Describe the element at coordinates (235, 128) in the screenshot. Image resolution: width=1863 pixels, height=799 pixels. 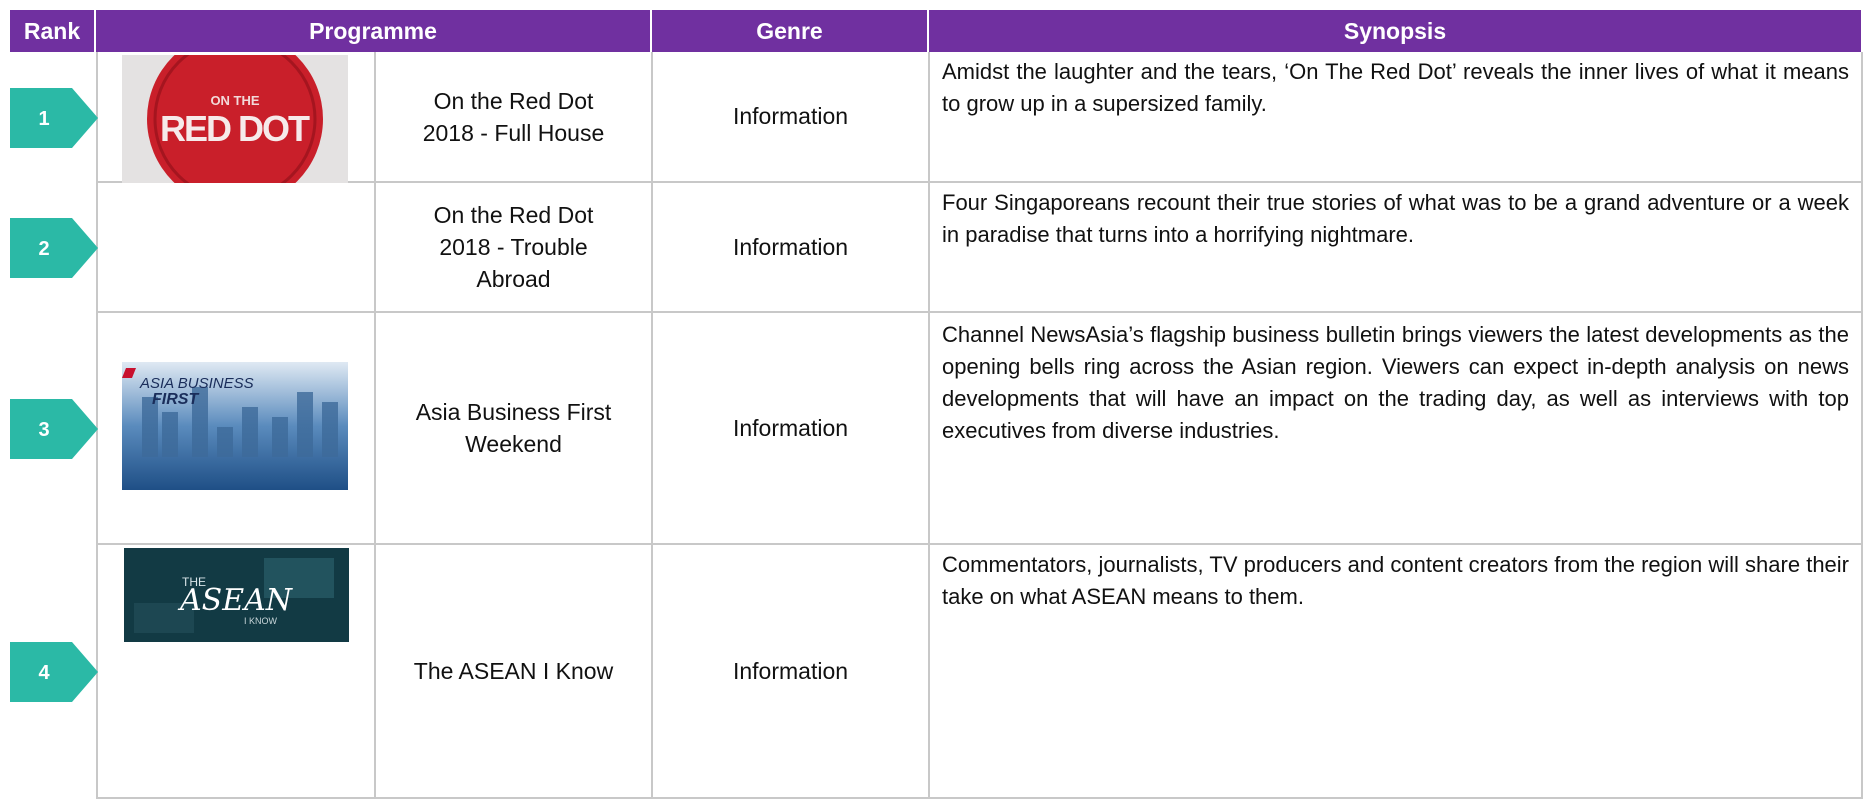
I see `thumbnail-text: RED DOT` at that location.